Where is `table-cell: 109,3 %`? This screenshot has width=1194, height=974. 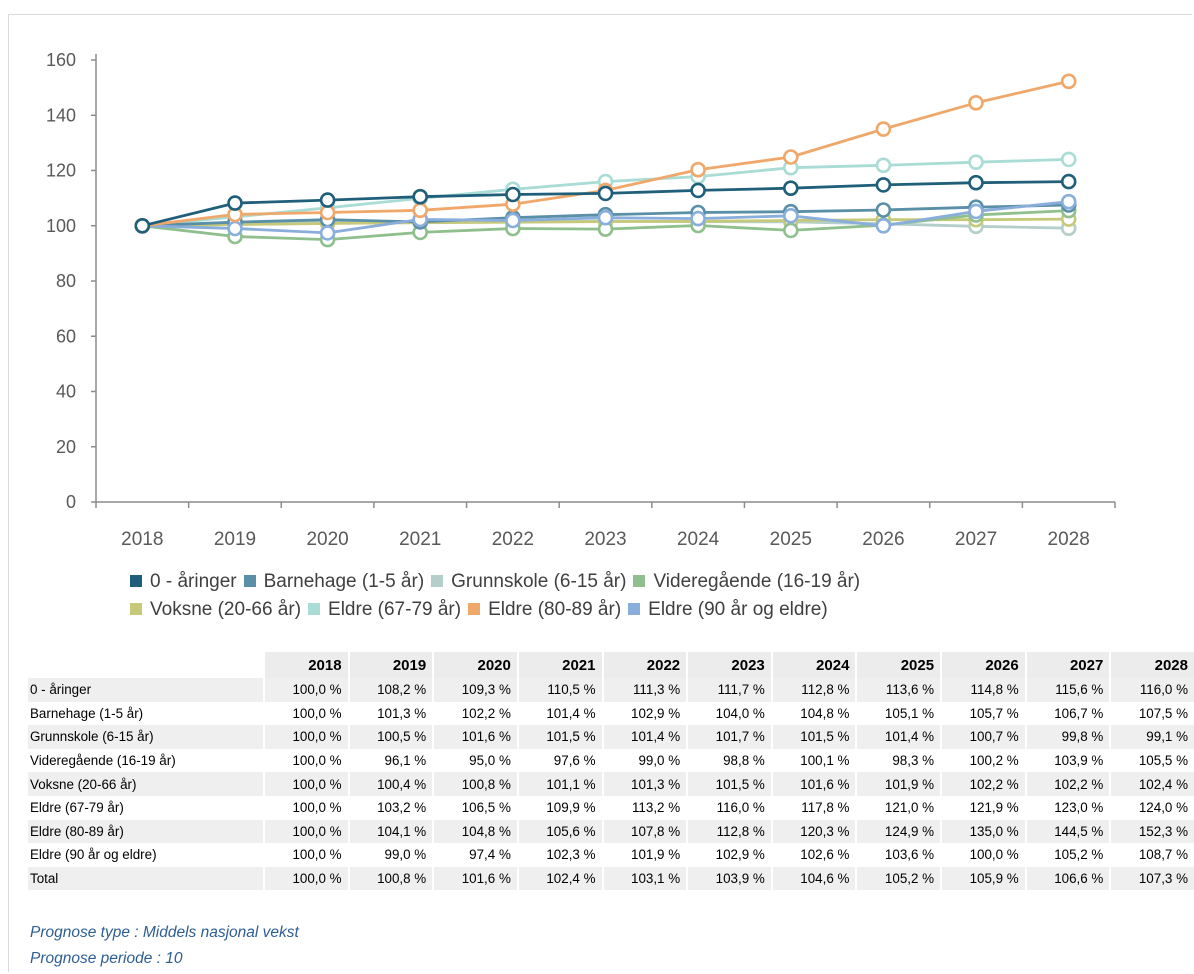
table-cell: 109,3 % is located at coordinates (475, 690).